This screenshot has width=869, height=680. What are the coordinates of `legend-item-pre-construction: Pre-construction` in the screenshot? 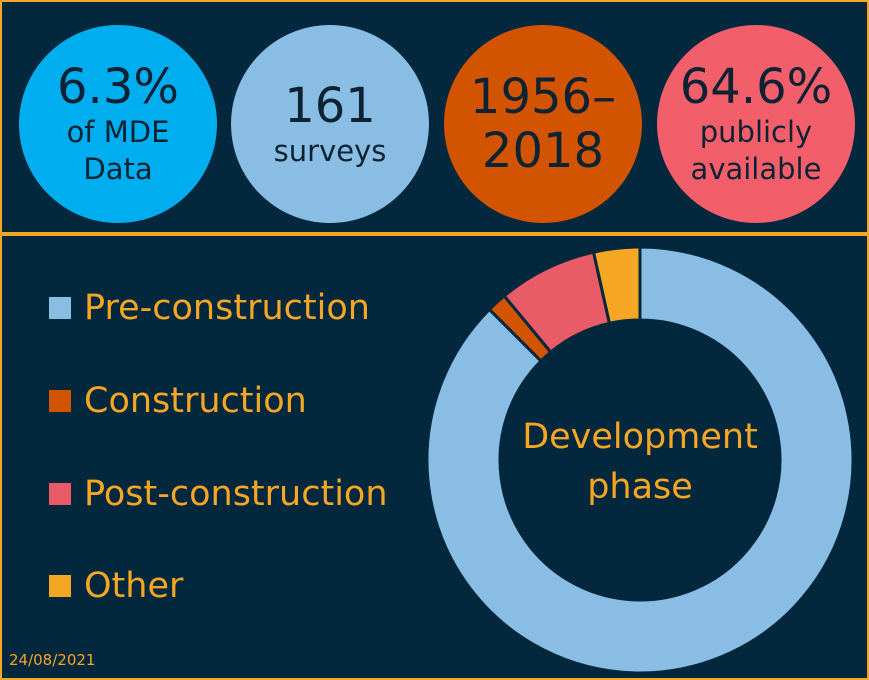 It's located at (209, 308).